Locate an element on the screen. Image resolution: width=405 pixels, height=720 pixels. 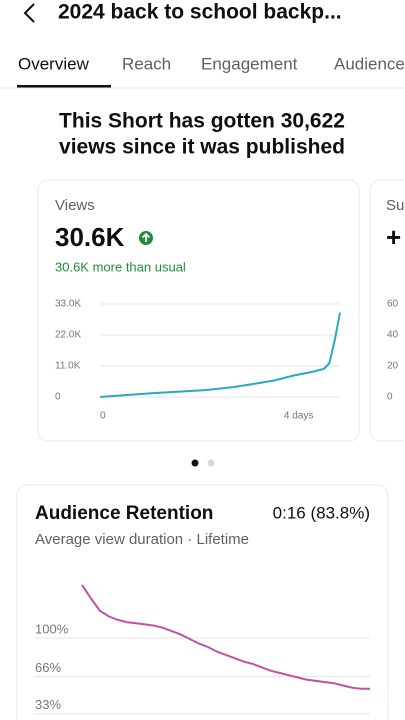
y-tick-label: 11.0K is located at coordinates (68, 366).